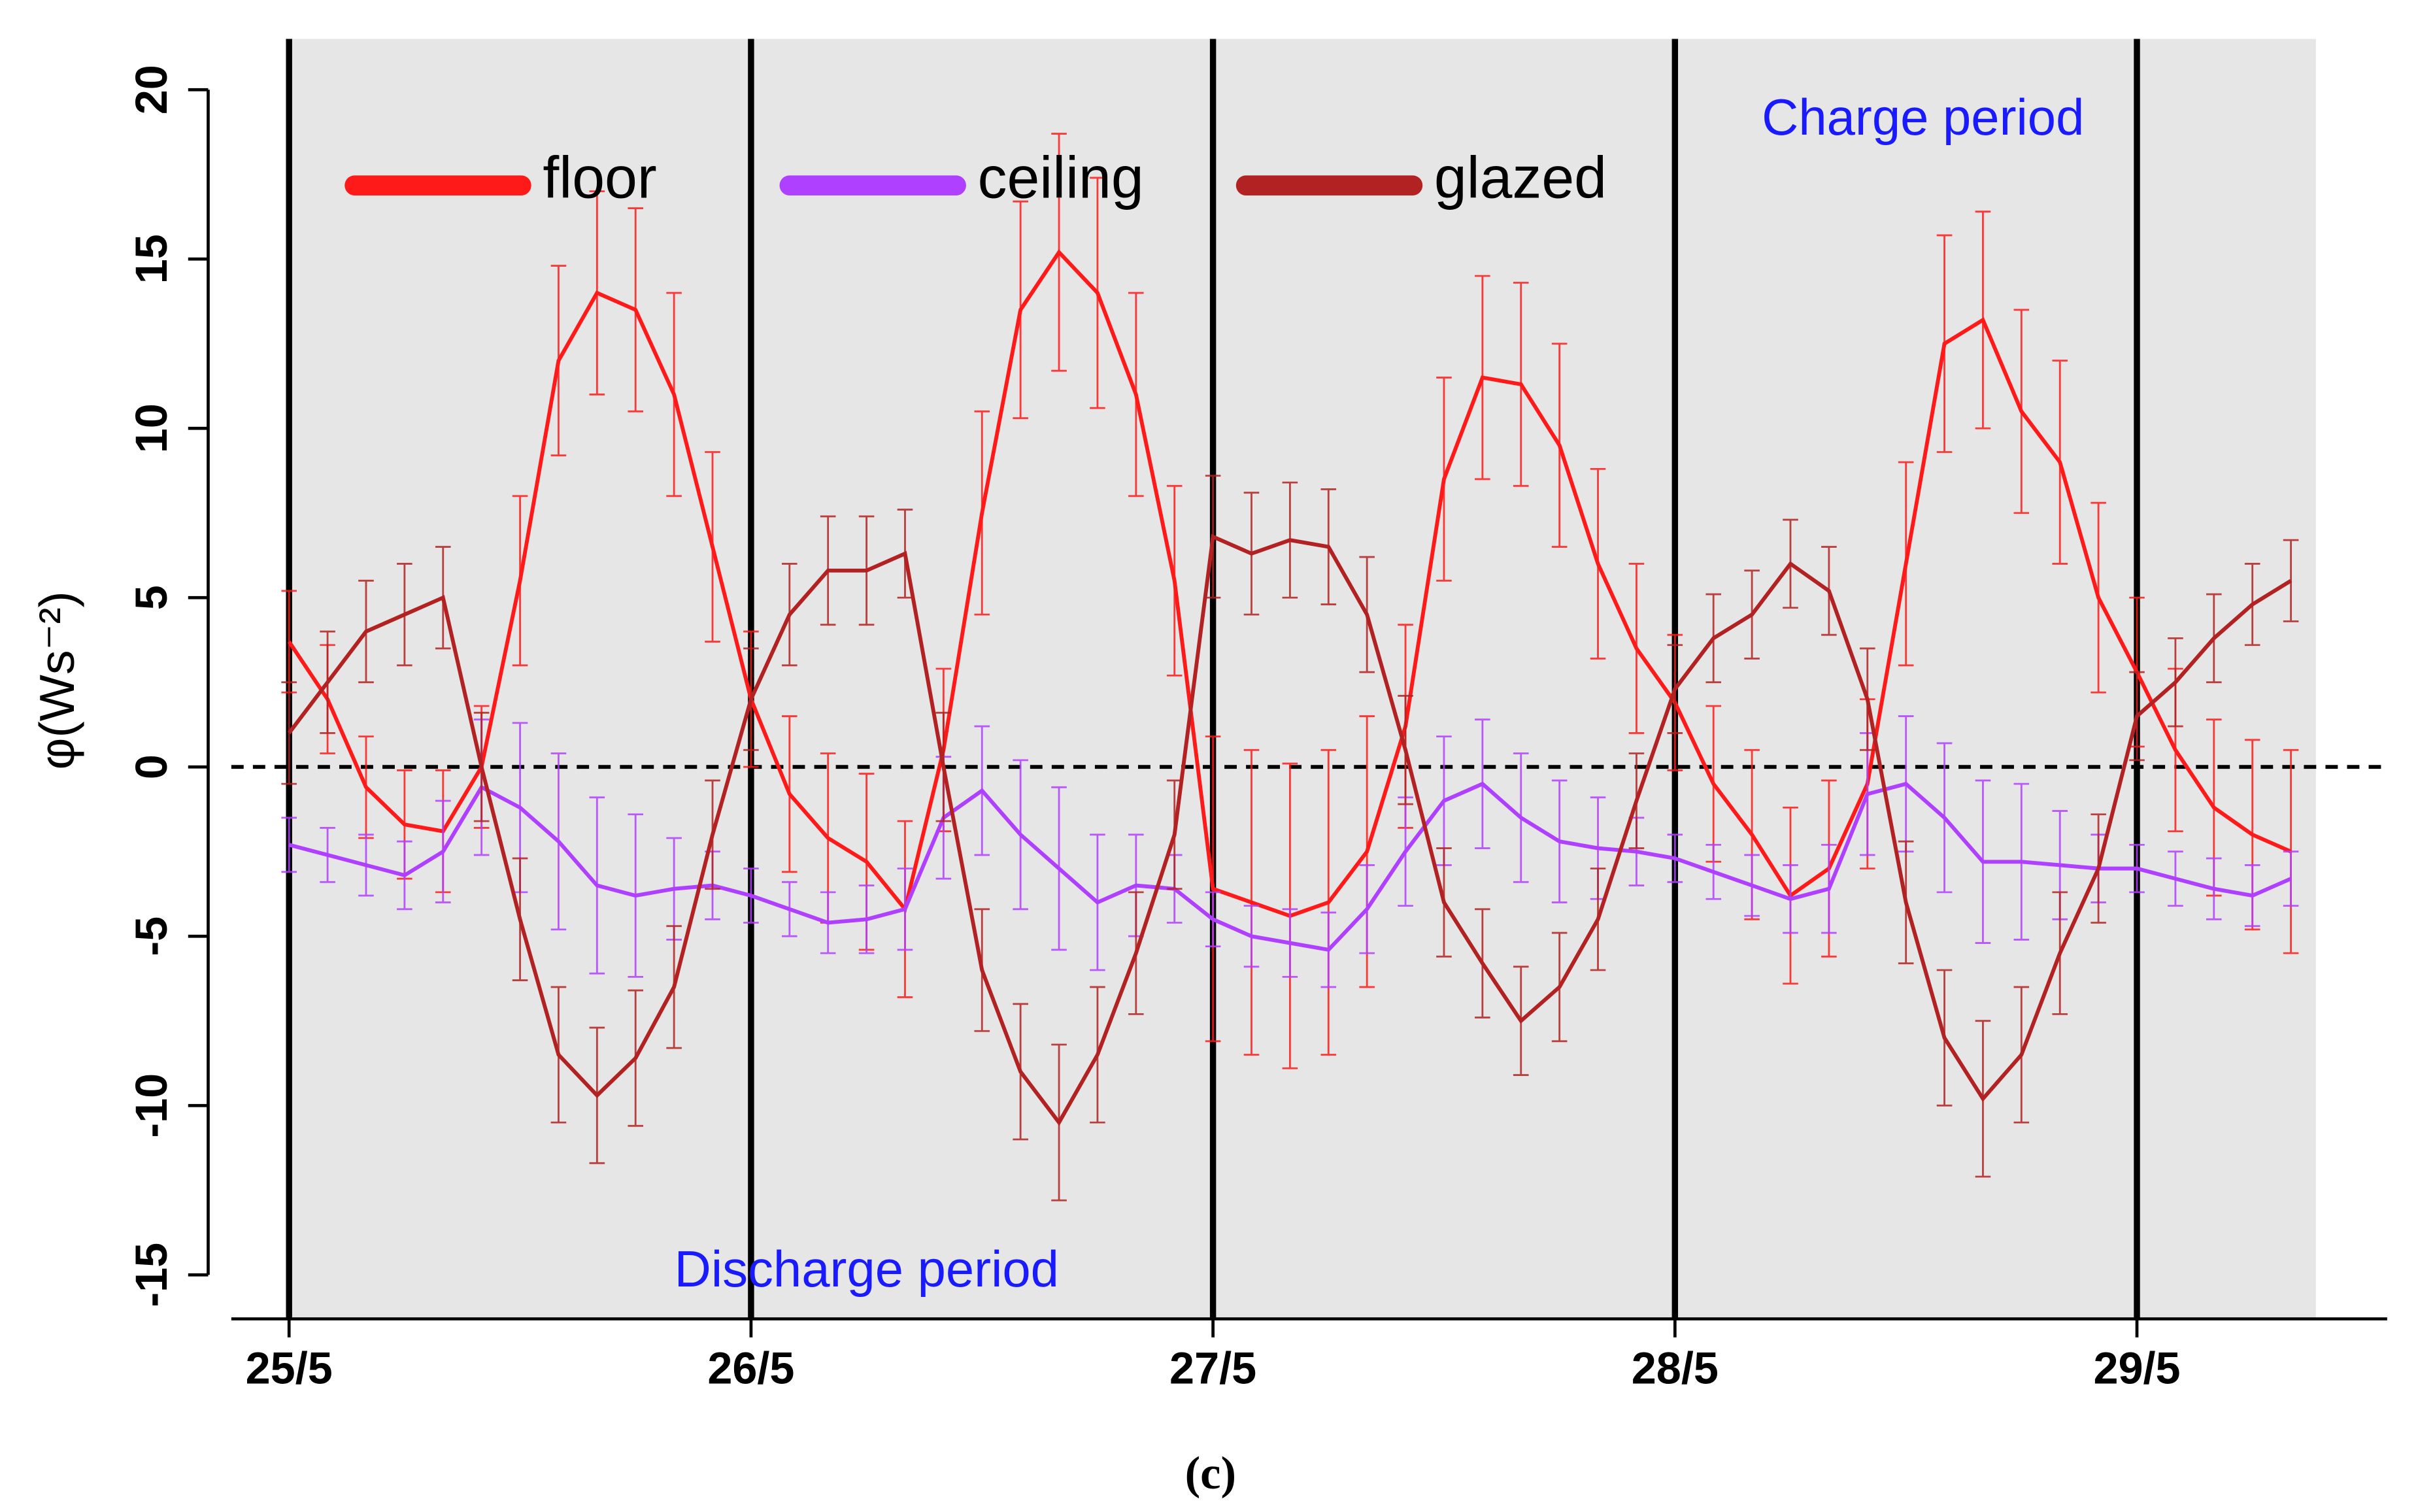 Image resolution: width=2418 pixels, height=1512 pixels. Describe the element at coordinates (1213, 1369) in the screenshot. I see `x-tick-label: 27/5` at that location.